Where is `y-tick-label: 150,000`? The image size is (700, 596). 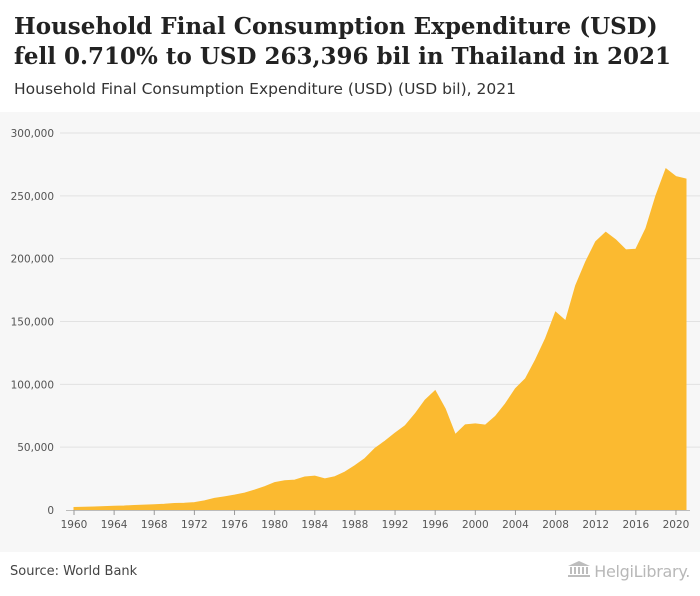
y-tick-label: 150,000 is located at coordinates (32, 323).